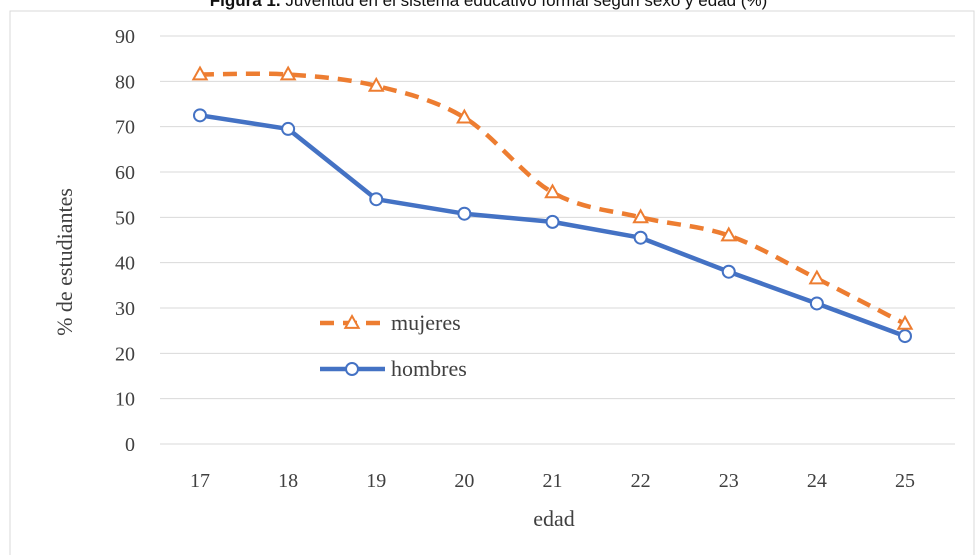 Image resolution: width=977 pixels, height=555 pixels. What do you see at coordinates (125, 37) in the screenshot?
I see `y-tick-label: 90` at bounding box center [125, 37].